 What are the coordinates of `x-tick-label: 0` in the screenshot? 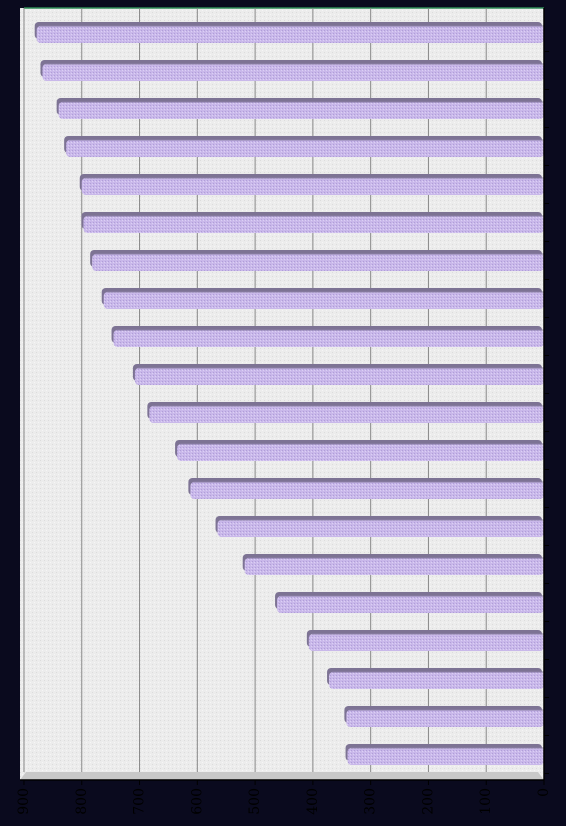 It's located at (544, 792).